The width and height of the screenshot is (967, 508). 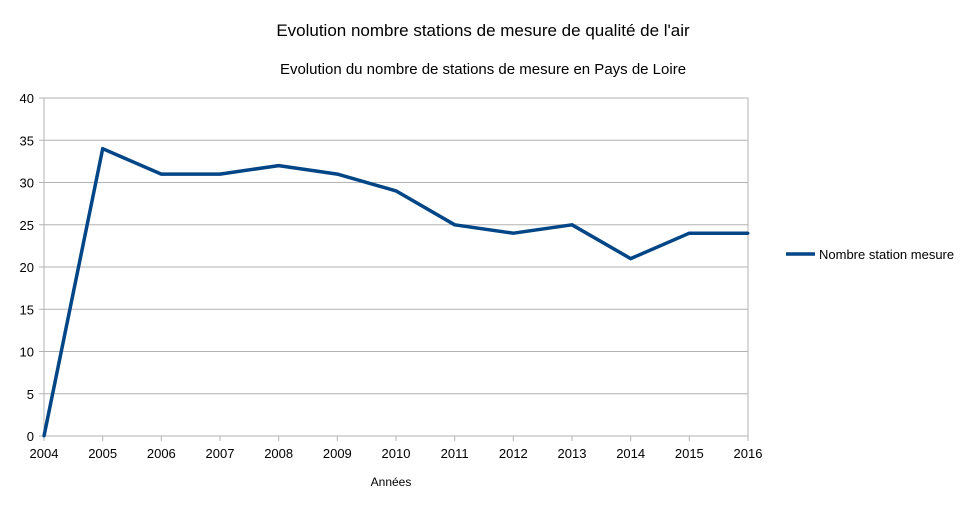 I want to click on x-tick-label: 2012, so click(x=513, y=453).